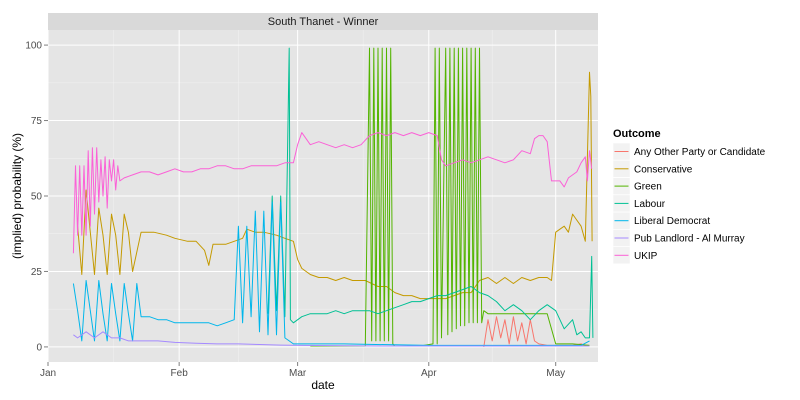 This screenshot has height=400, width=800. I want to click on chart-title: South Thanet - Winner, so click(323, 22).